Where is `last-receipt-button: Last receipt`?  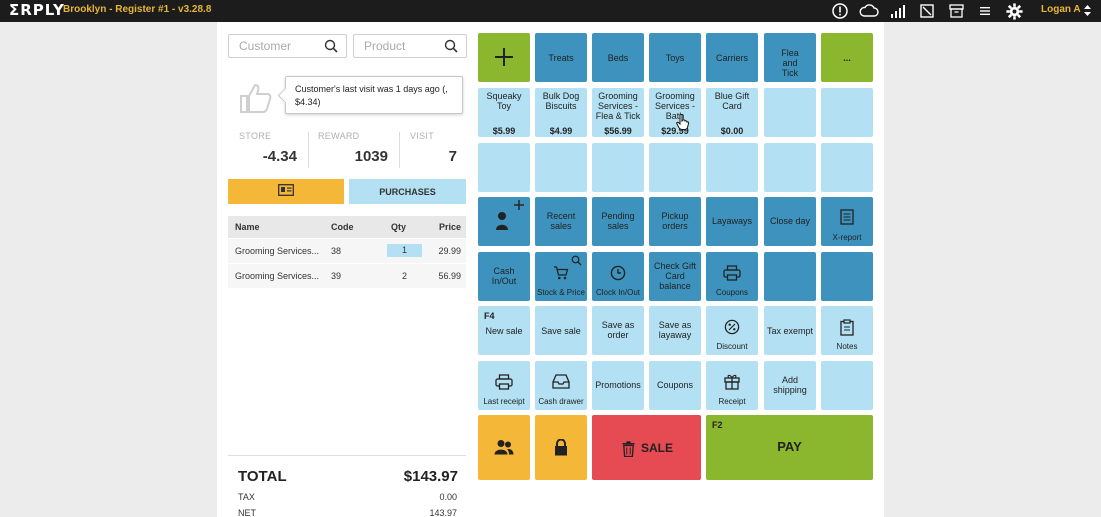 last-receipt-button: Last receipt is located at coordinates (504, 385).